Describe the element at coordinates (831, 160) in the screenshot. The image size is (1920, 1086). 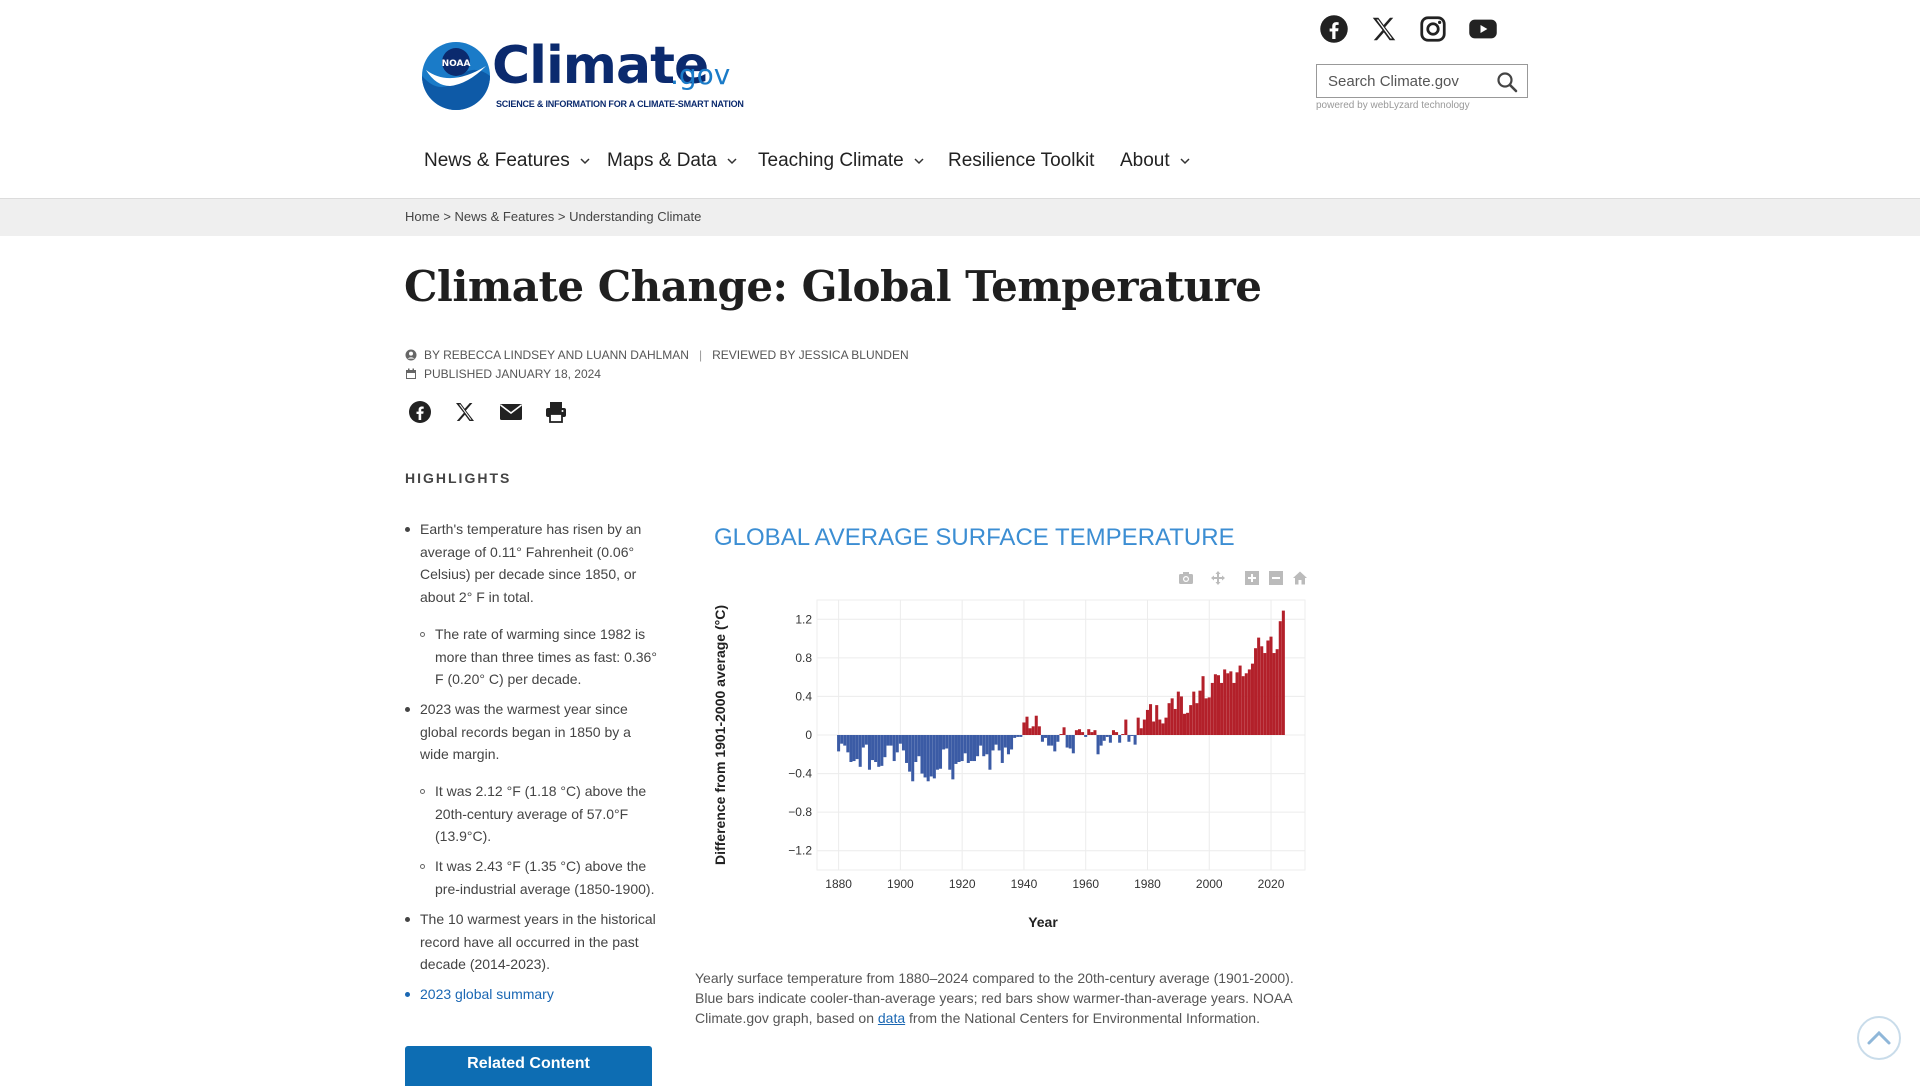
I see `nav-label: Teaching Climate` at that location.